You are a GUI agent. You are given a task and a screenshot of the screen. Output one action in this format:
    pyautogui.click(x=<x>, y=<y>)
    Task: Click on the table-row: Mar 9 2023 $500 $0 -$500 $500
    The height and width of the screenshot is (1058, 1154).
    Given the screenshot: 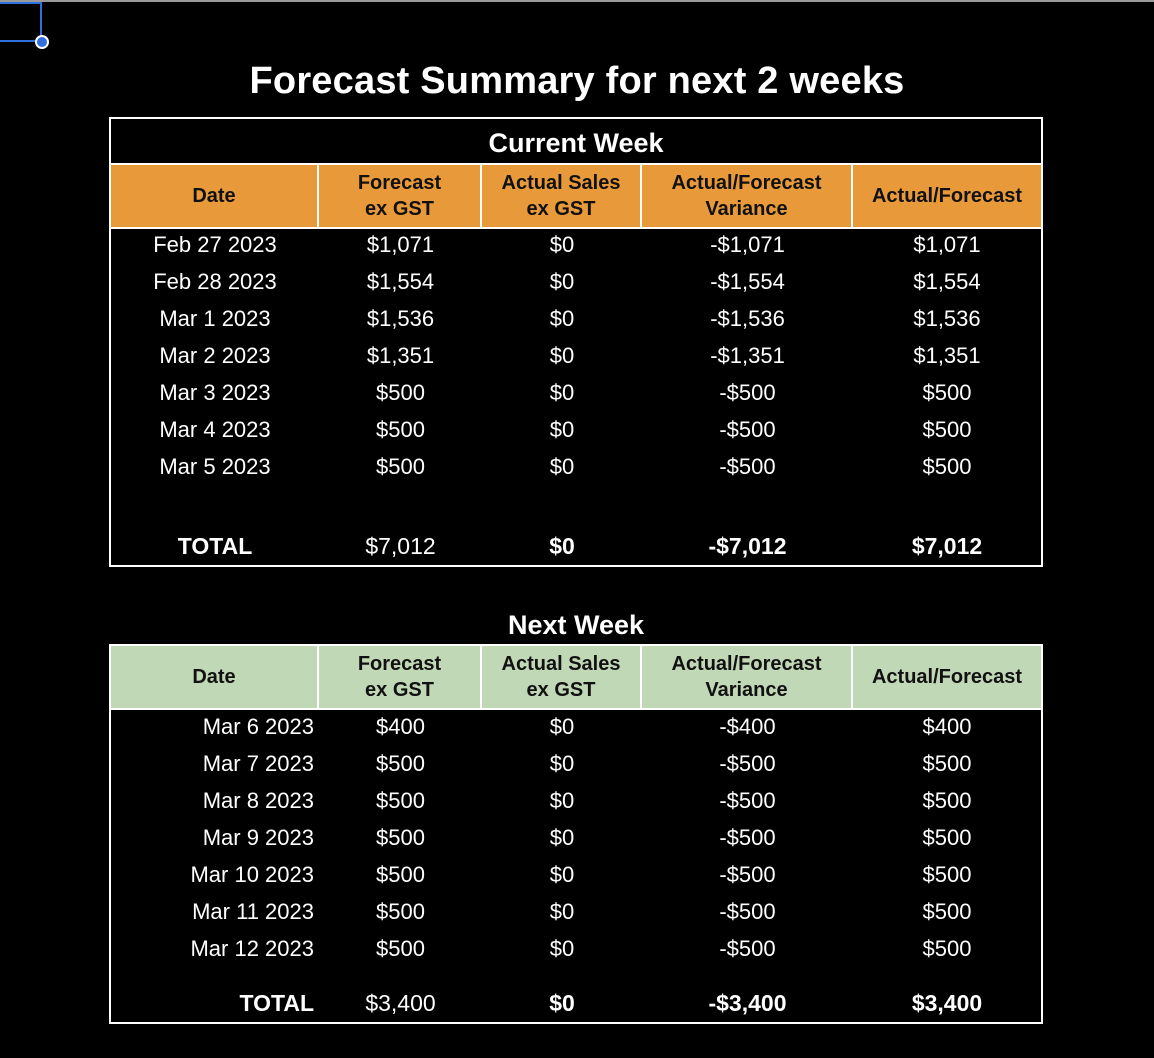 What is the action you would take?
    pyautogui.click(x=576, y=837)
    